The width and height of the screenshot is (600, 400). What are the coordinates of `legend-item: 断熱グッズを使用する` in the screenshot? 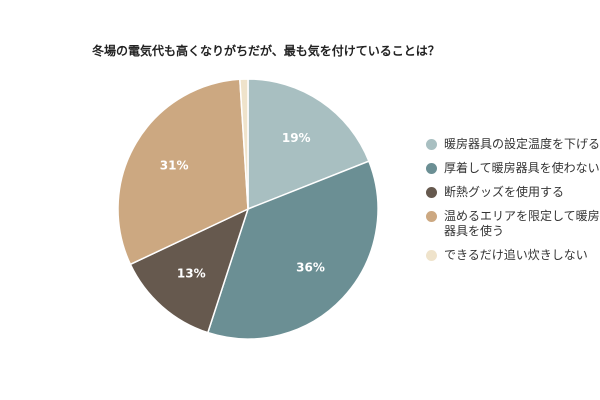 It's located at (513, 192).